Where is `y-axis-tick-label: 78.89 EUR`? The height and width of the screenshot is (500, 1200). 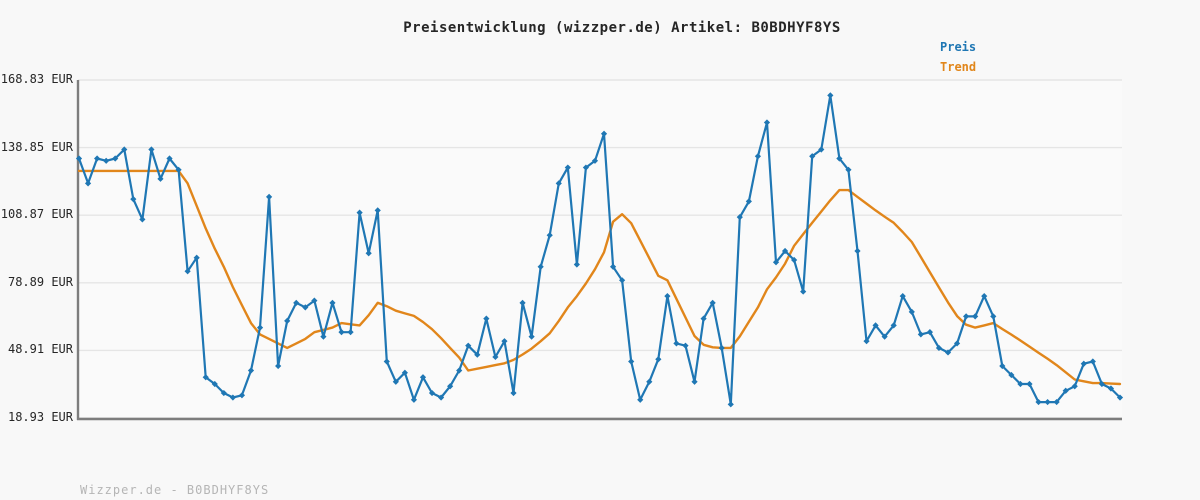 y-axis-tick-label: 78.89 EUR is located at coordinates (40, 281).